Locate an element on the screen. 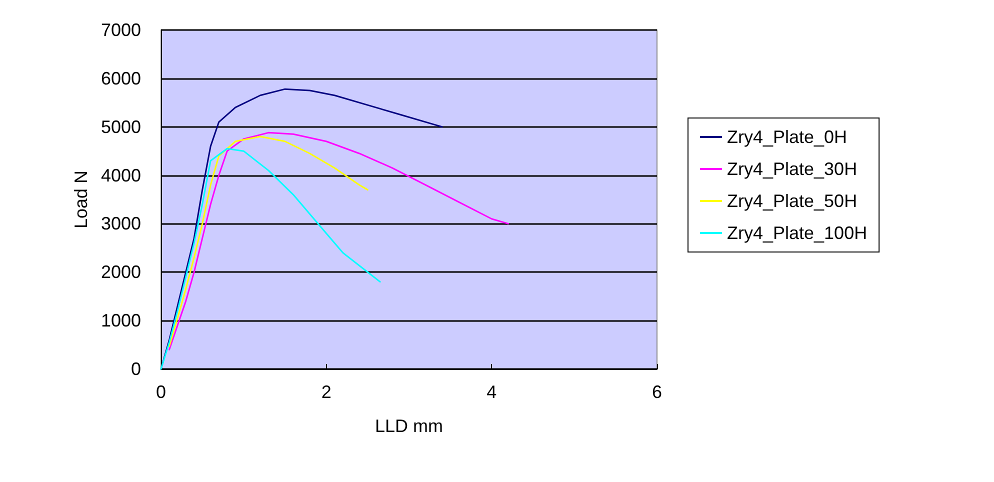 This screenshot has width=994, height=482. y-tick-label: 7000 is located at coordinates (120, 30).